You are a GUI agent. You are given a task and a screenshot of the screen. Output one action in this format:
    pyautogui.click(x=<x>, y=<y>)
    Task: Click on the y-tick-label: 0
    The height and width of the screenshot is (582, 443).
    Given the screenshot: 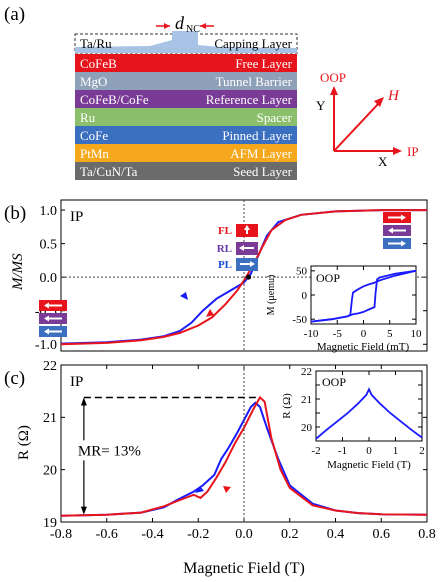 What is the action you would take?
    pyautogui.click(x=305, y=296)
    